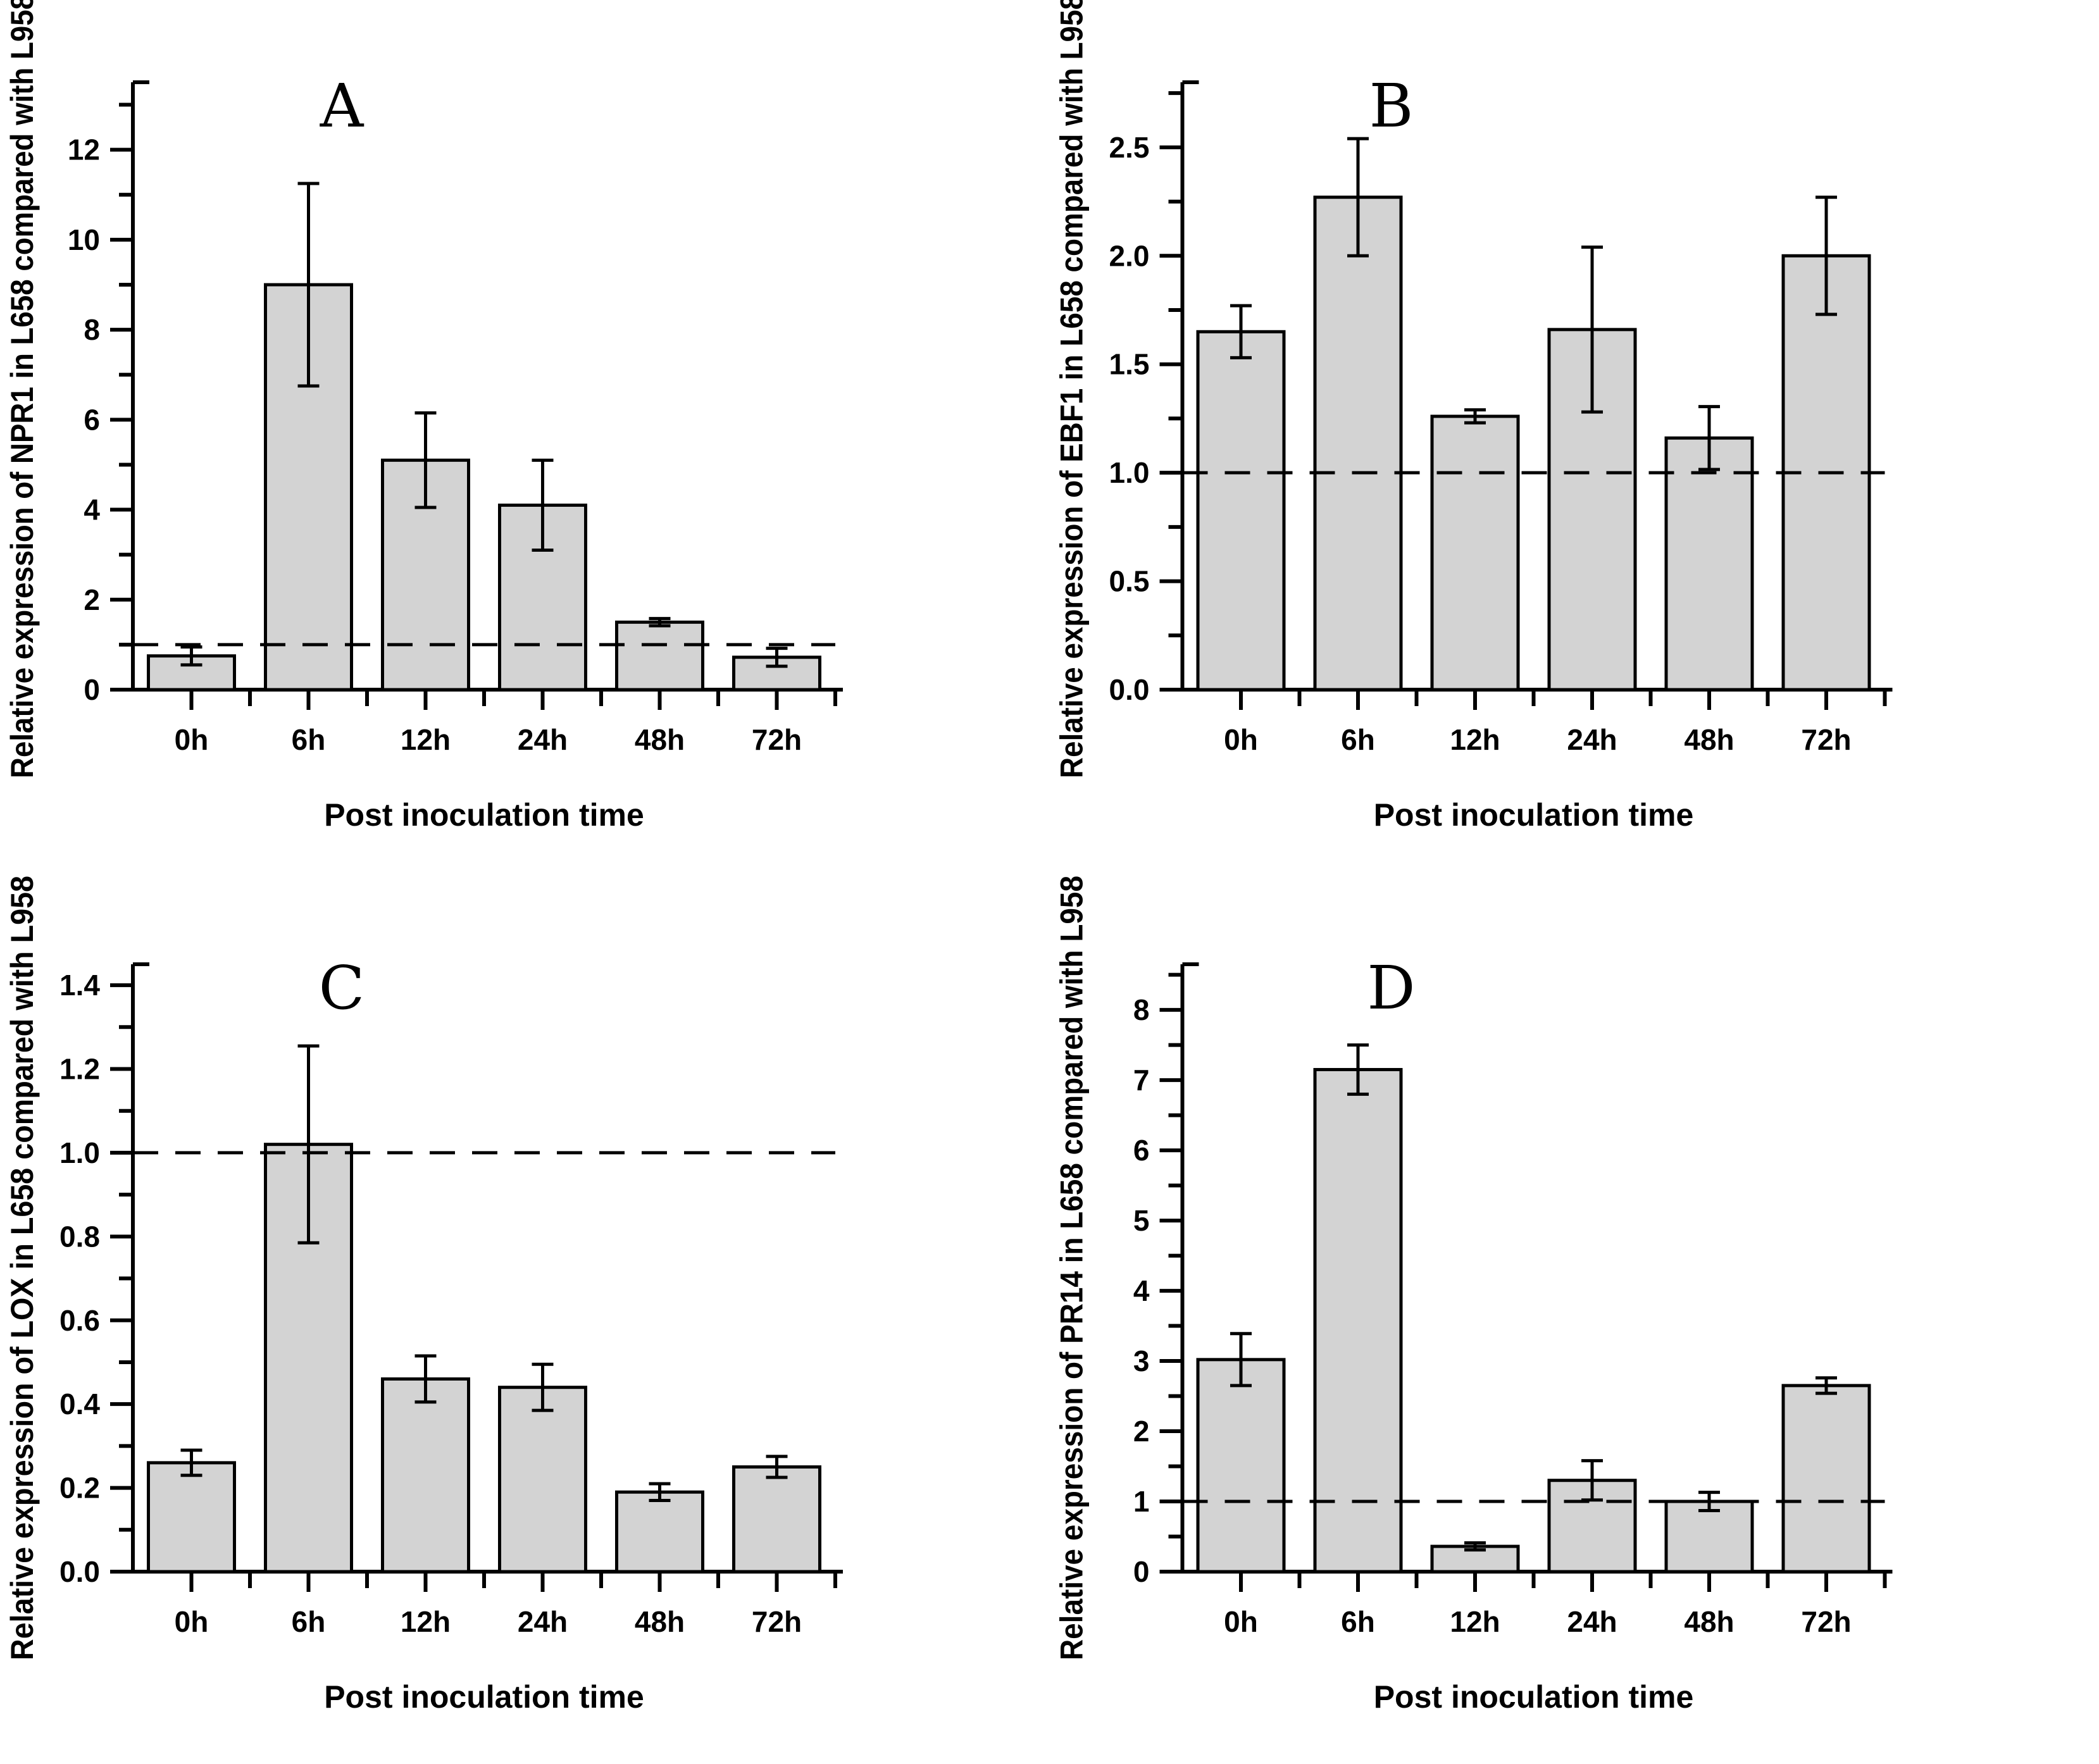 The height and width of the screenshot is (1764, 2099). What do you see at coordinates (1129, 255) in the screenshot?
I see `y-tick-label: 2.0` at bounding box center [1129, 255].